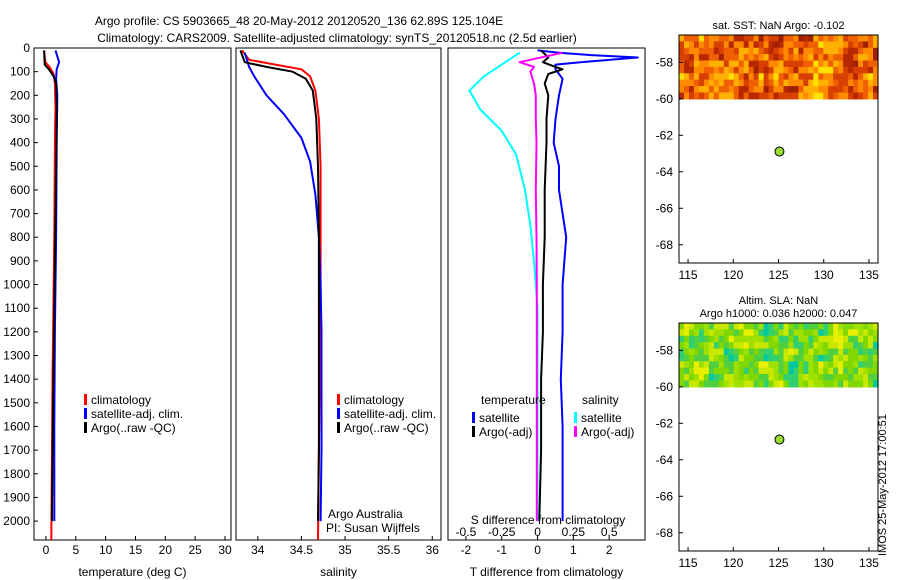 Image resolution: width=900 pixels, height=580 pixels. Describe the element at coordinates (20, 190) in the screenshot. I see `depth-ytick-label: 600` at that location.